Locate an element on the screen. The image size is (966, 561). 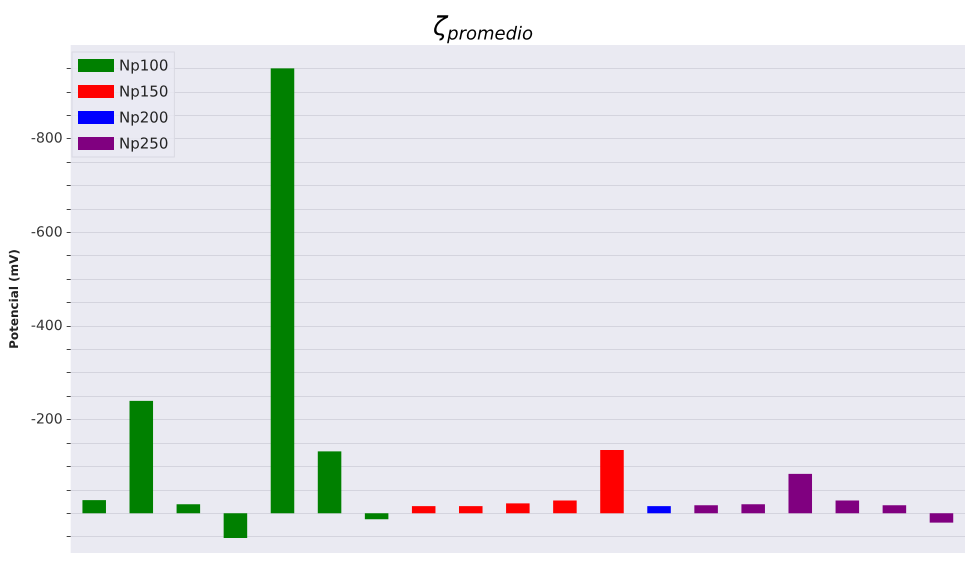
y-tick-label: -400 is located at coordinates (46, 326).